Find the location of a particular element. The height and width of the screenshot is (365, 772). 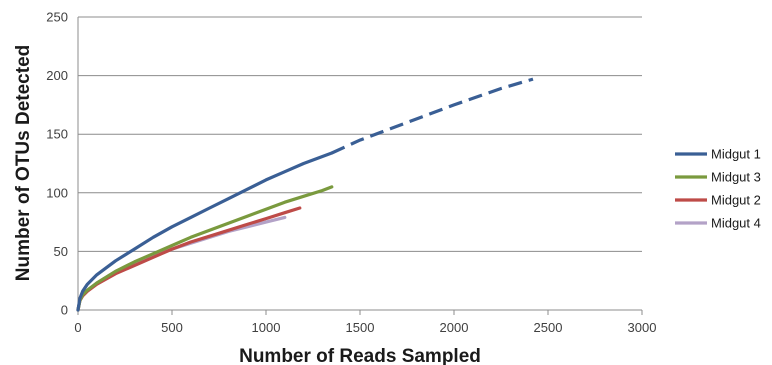

x-tick-label-2500: 2500 is located at coordinates (548, 327).